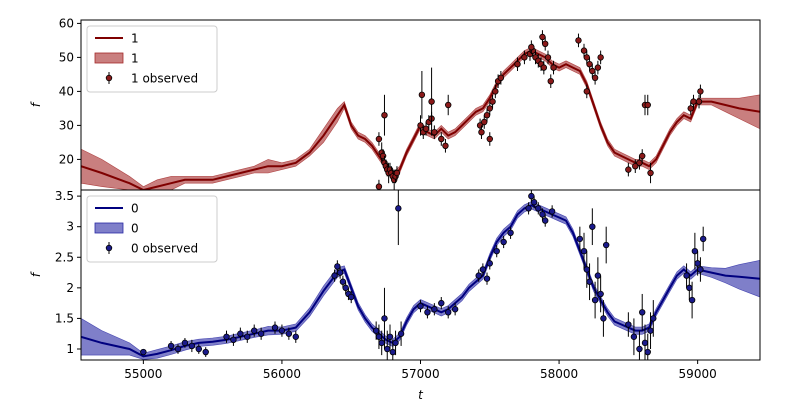 Image resolution: width=800 pixels, height=404 pixels. Describe the element at coordinates (66, 125) in the screenshot. I see `y-tick-label: 30` at that location.